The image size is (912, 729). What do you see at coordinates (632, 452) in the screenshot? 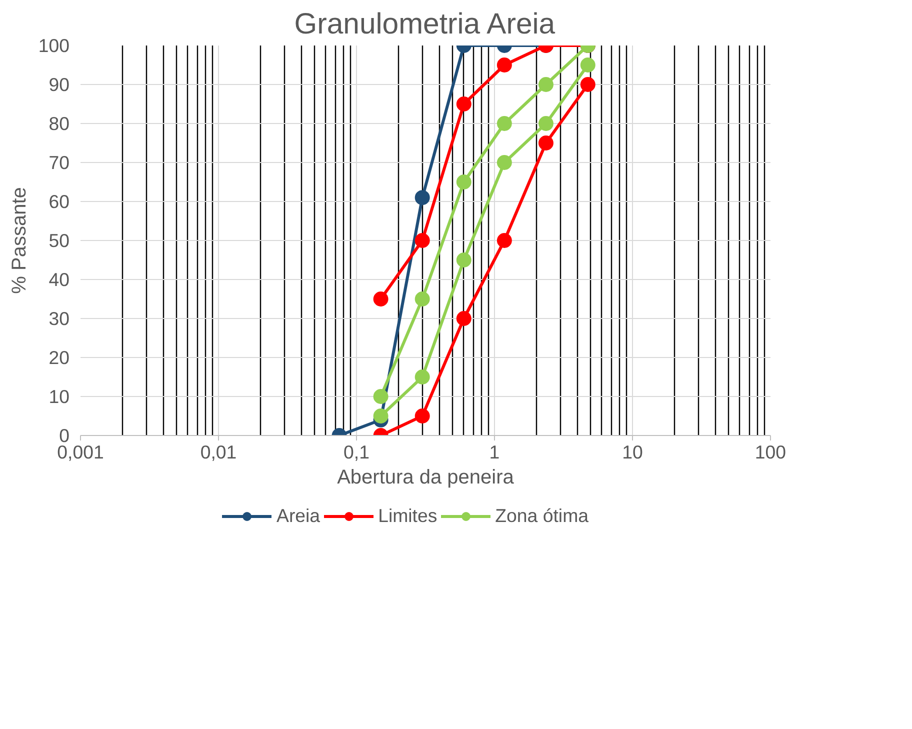
I see `x-tick-label: 10` at bounding box center [632, 452].